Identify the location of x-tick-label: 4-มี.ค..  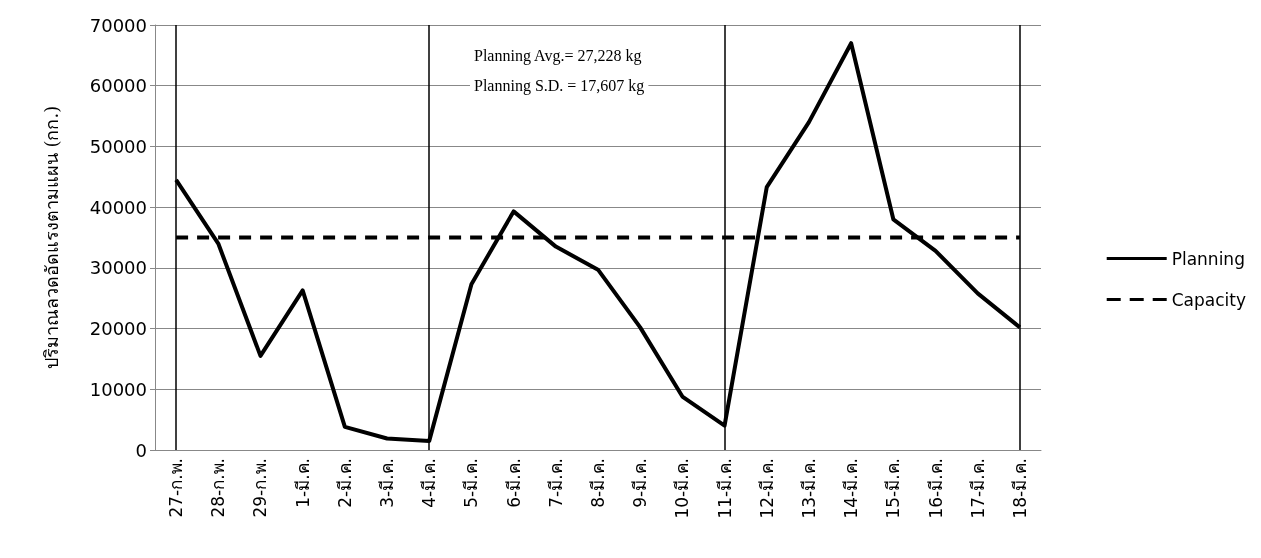
(429, 483).